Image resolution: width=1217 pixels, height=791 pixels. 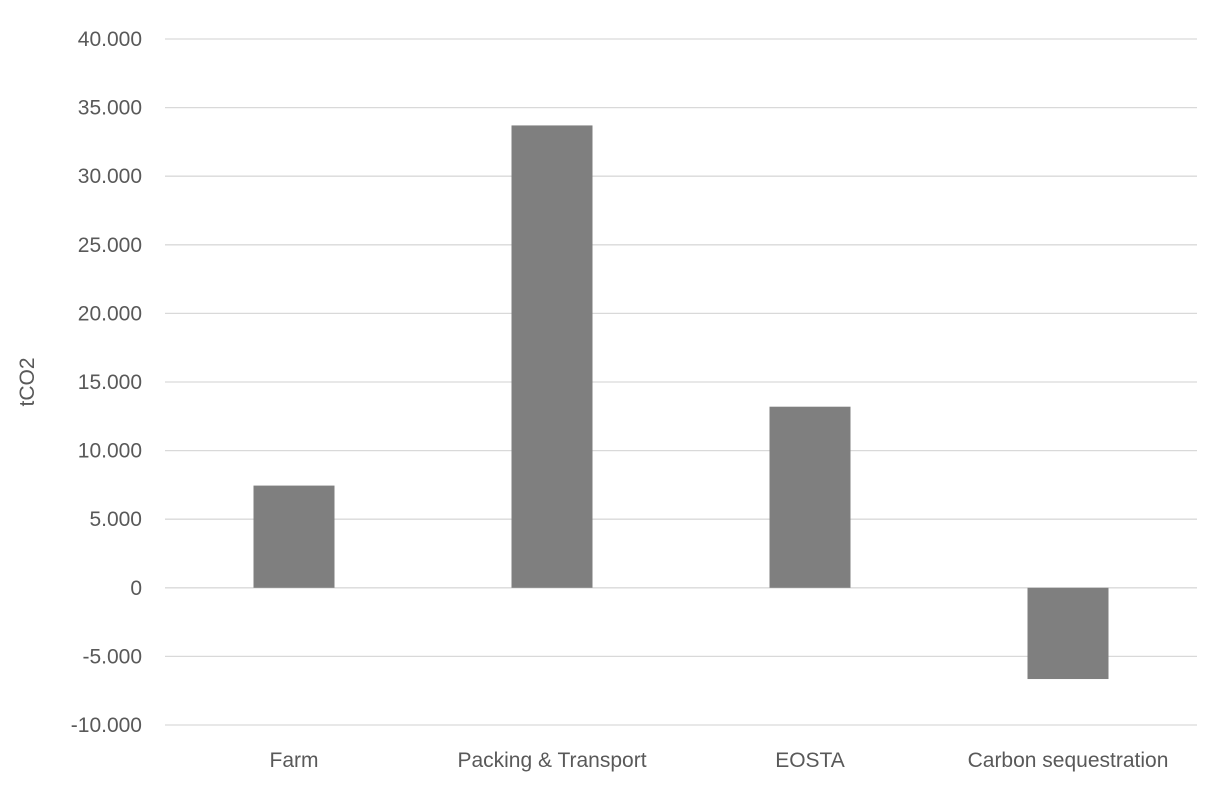 What do you see at coordinates (115, 519) in the screenshot?
I see `y-tick-label: 5.000` at bounding box center [115, 519].